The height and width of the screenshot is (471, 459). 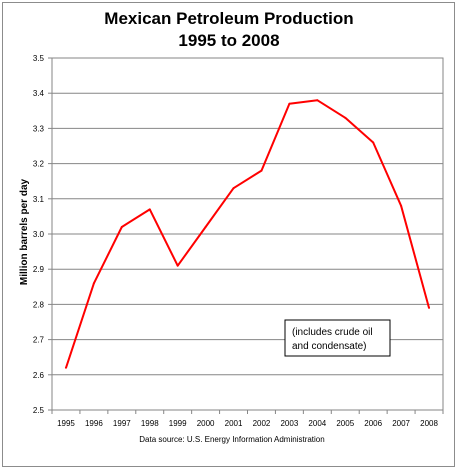 I want to click on x-tick-label: 2000, so click(x=206, y=423).